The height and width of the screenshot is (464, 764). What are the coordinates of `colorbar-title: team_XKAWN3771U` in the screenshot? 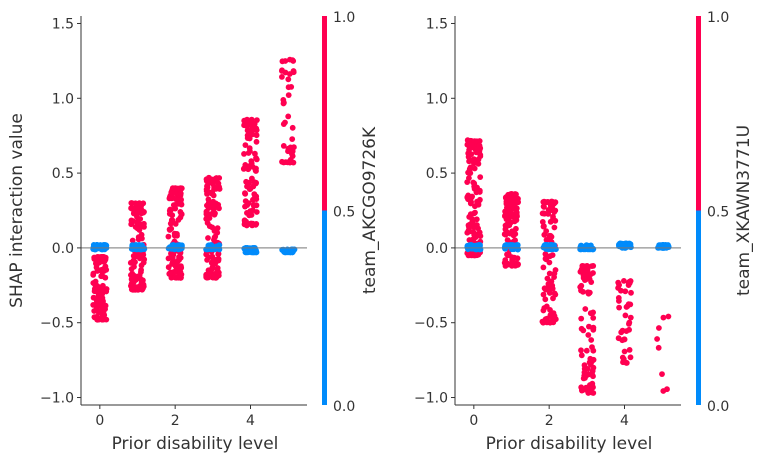 It's located at (744, 210).